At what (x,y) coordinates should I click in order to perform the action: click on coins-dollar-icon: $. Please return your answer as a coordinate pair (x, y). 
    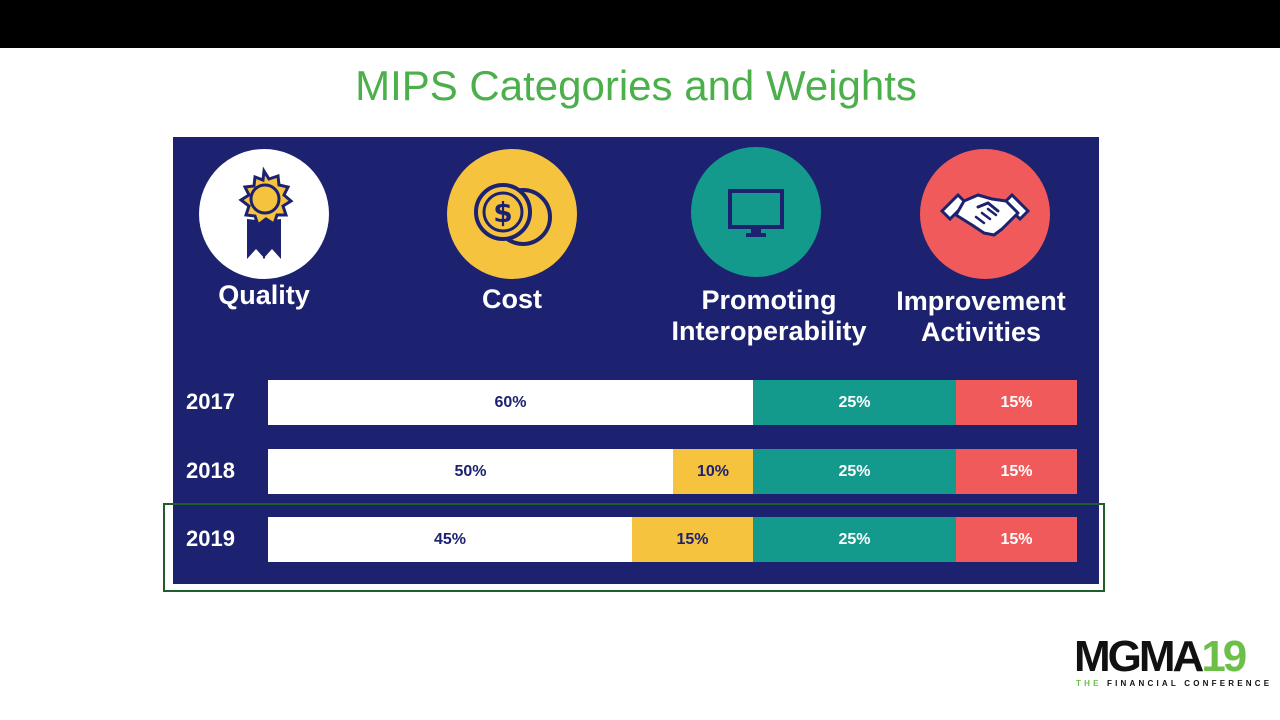
    Looking at the image, I should click on (512, 214).